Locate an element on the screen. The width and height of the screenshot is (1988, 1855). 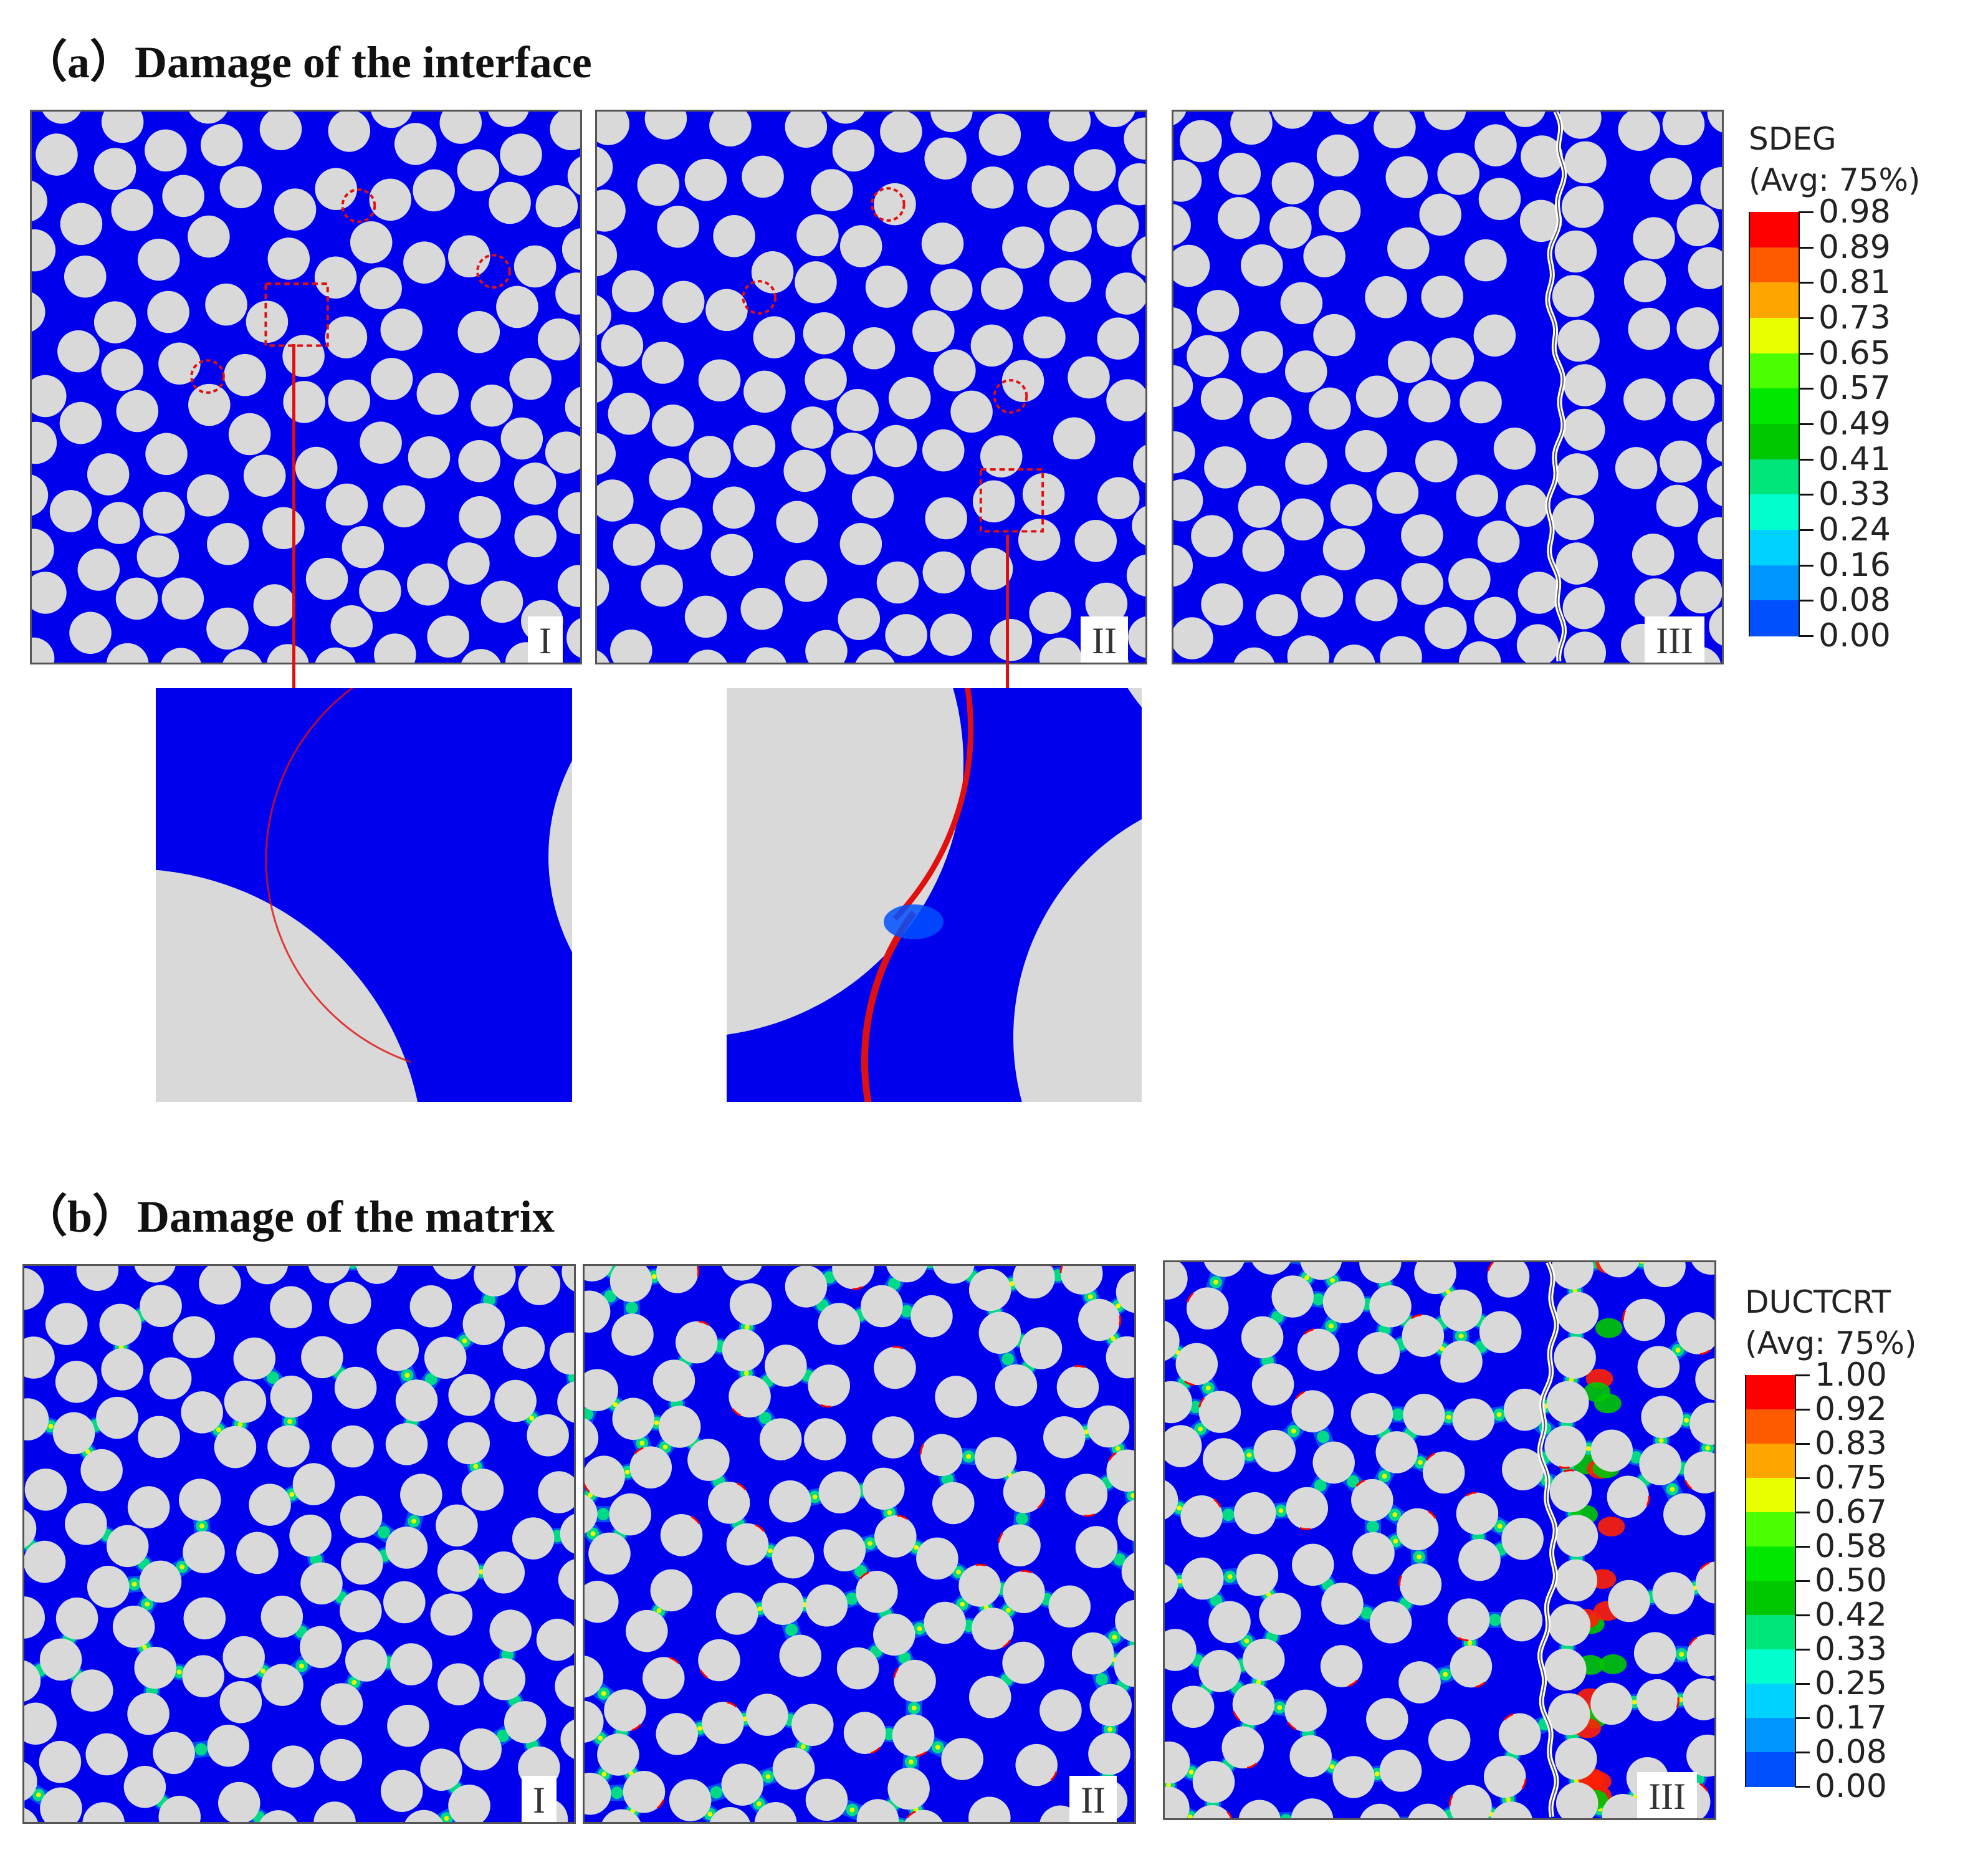
legend-value: 0.98 is located at coordinates (1855, 212).